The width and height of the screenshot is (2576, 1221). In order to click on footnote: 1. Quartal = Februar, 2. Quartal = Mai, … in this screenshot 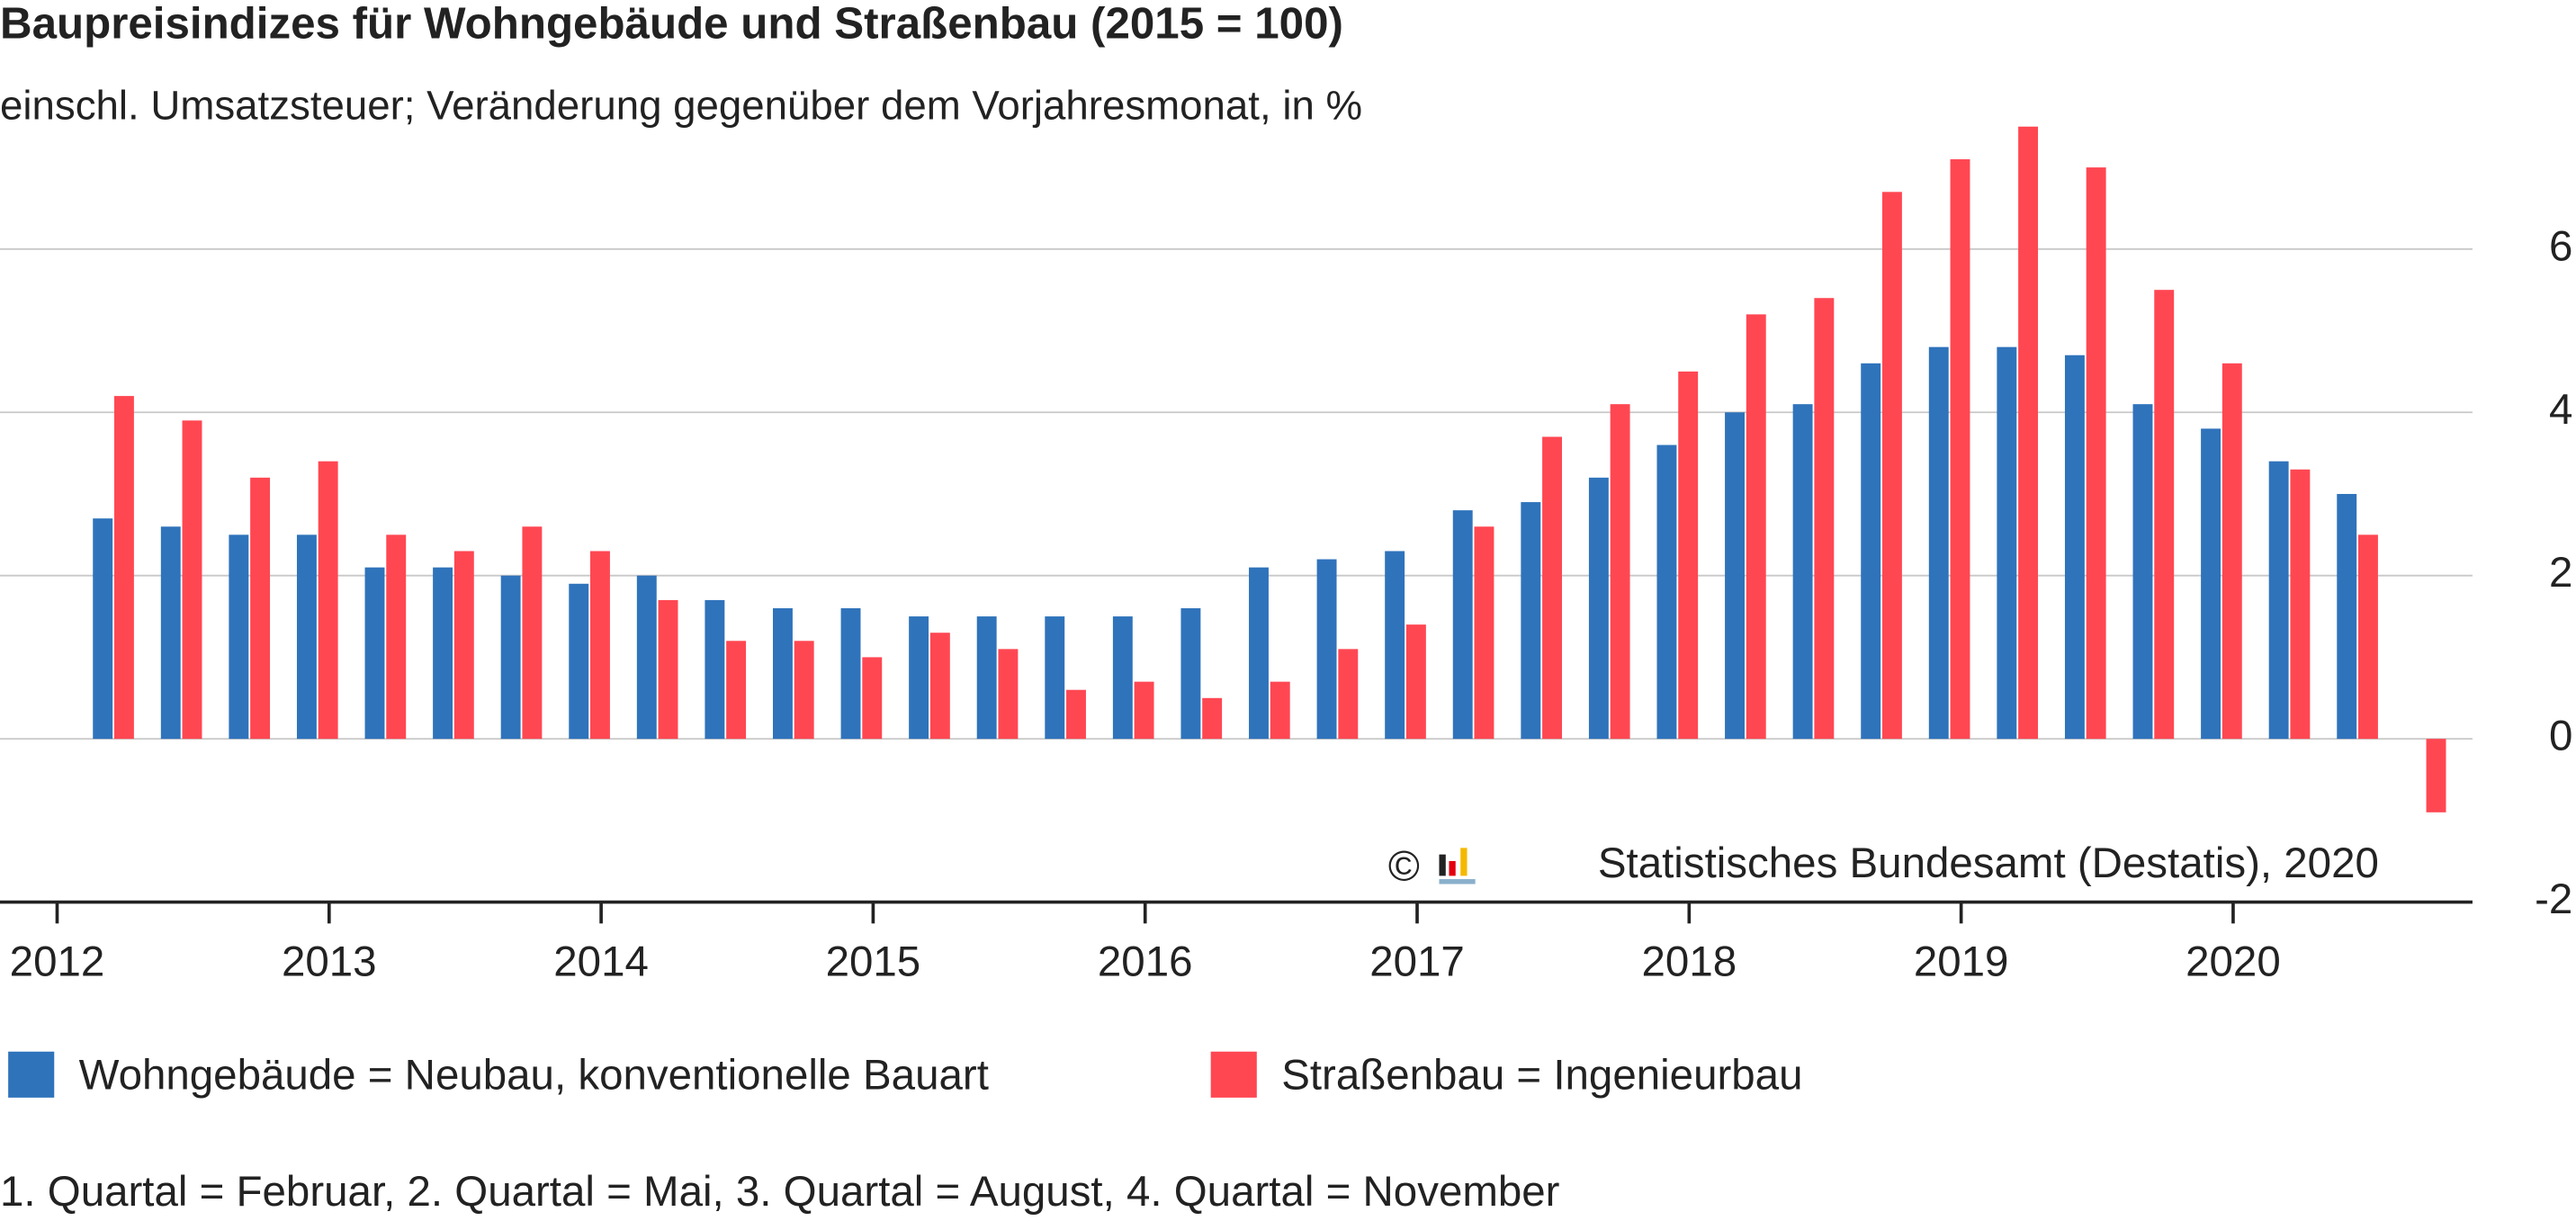, I will do `click(780, 1192)`.